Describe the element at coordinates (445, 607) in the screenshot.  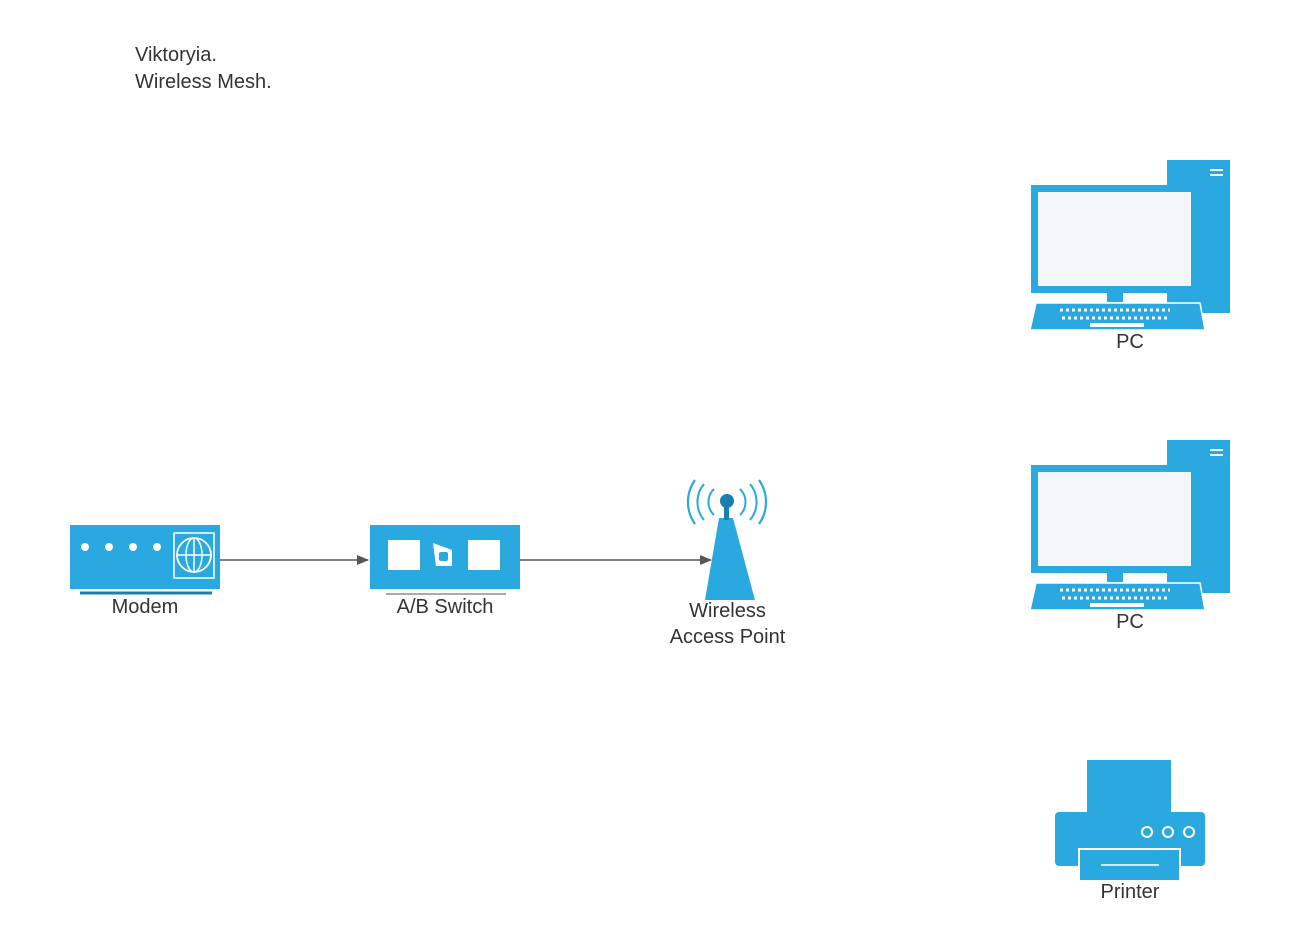
I see `ab-switch-label: A/B Switch` at that location.